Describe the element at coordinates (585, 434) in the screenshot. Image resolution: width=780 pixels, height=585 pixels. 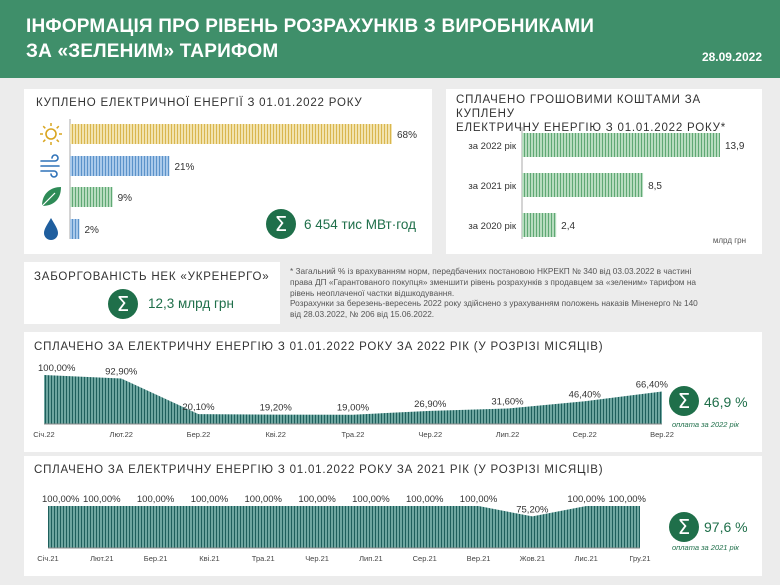
I see `tick-label: Сер.22` at that location.